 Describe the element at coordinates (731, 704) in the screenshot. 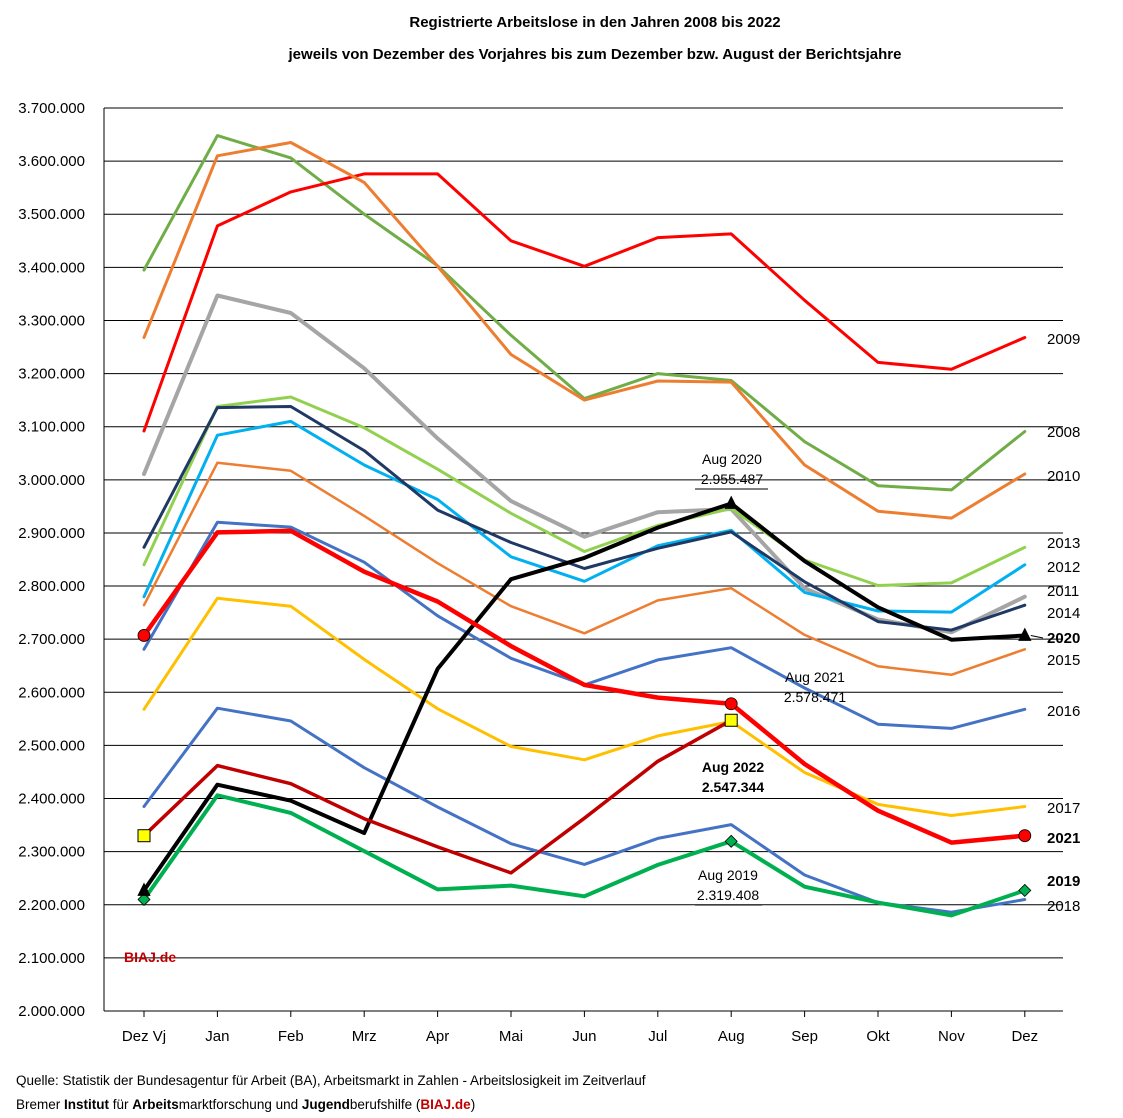

I see `marker-2021-aug` at that location.